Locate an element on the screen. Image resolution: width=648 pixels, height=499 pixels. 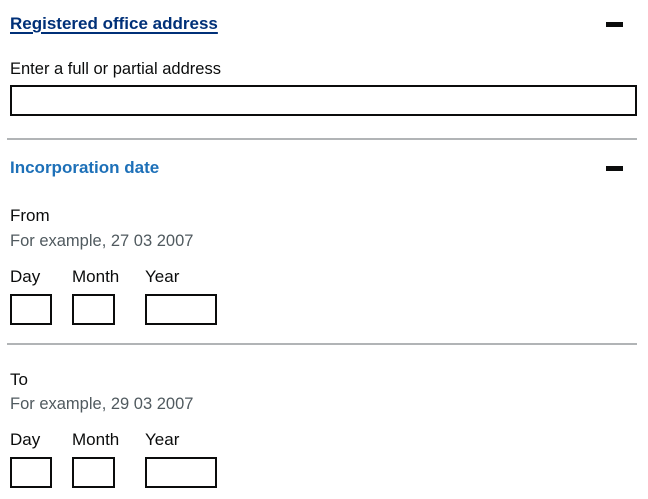
registered-office-collapse-button is located at coordinates (614, 24).